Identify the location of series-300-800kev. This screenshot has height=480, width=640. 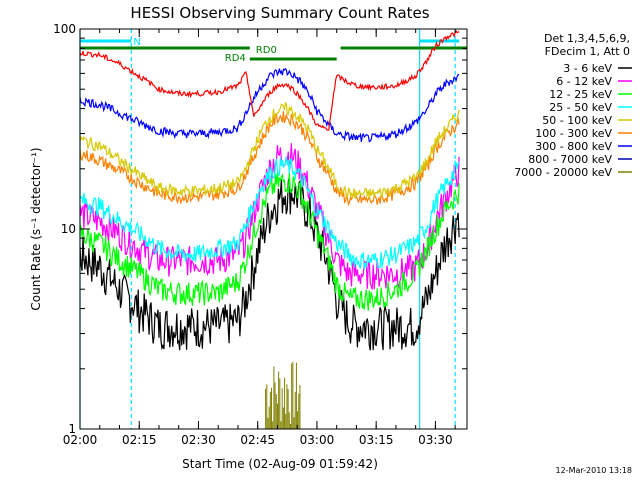
(269, 105).